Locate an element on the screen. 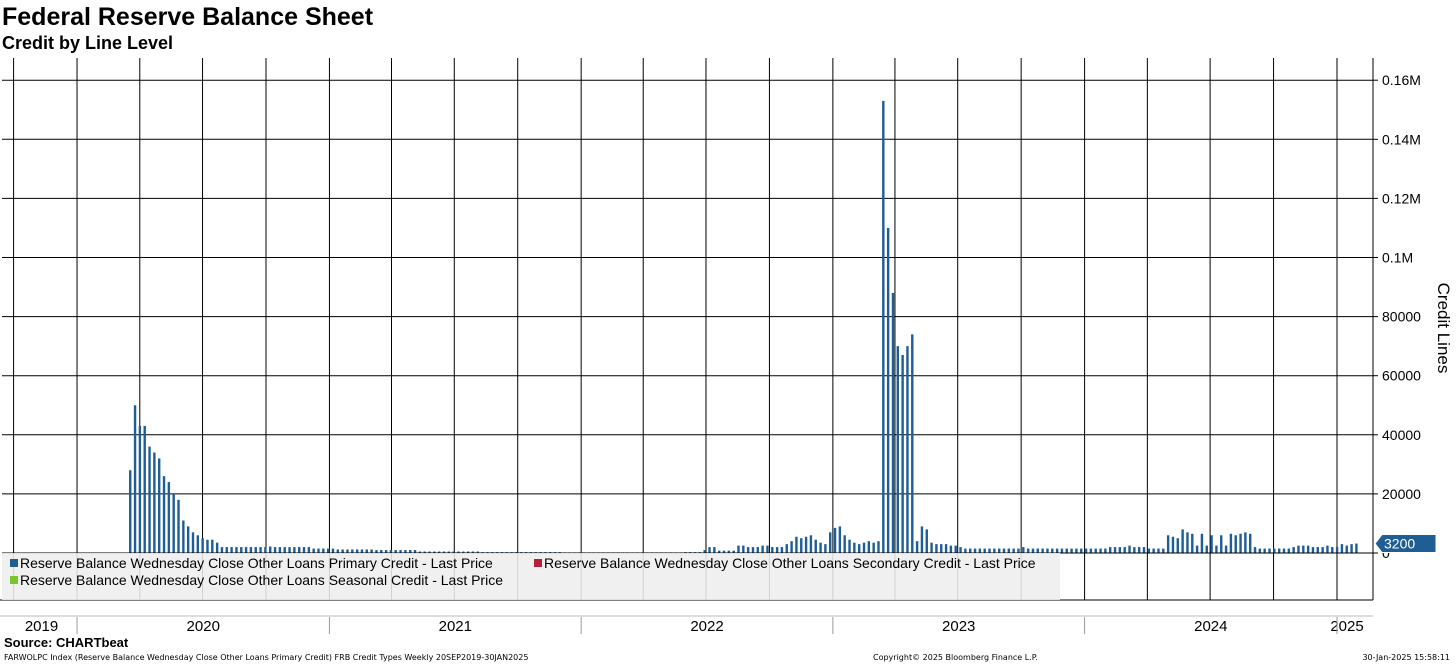  y-tick-label: 20000 is located at coordinates (1401, 494).